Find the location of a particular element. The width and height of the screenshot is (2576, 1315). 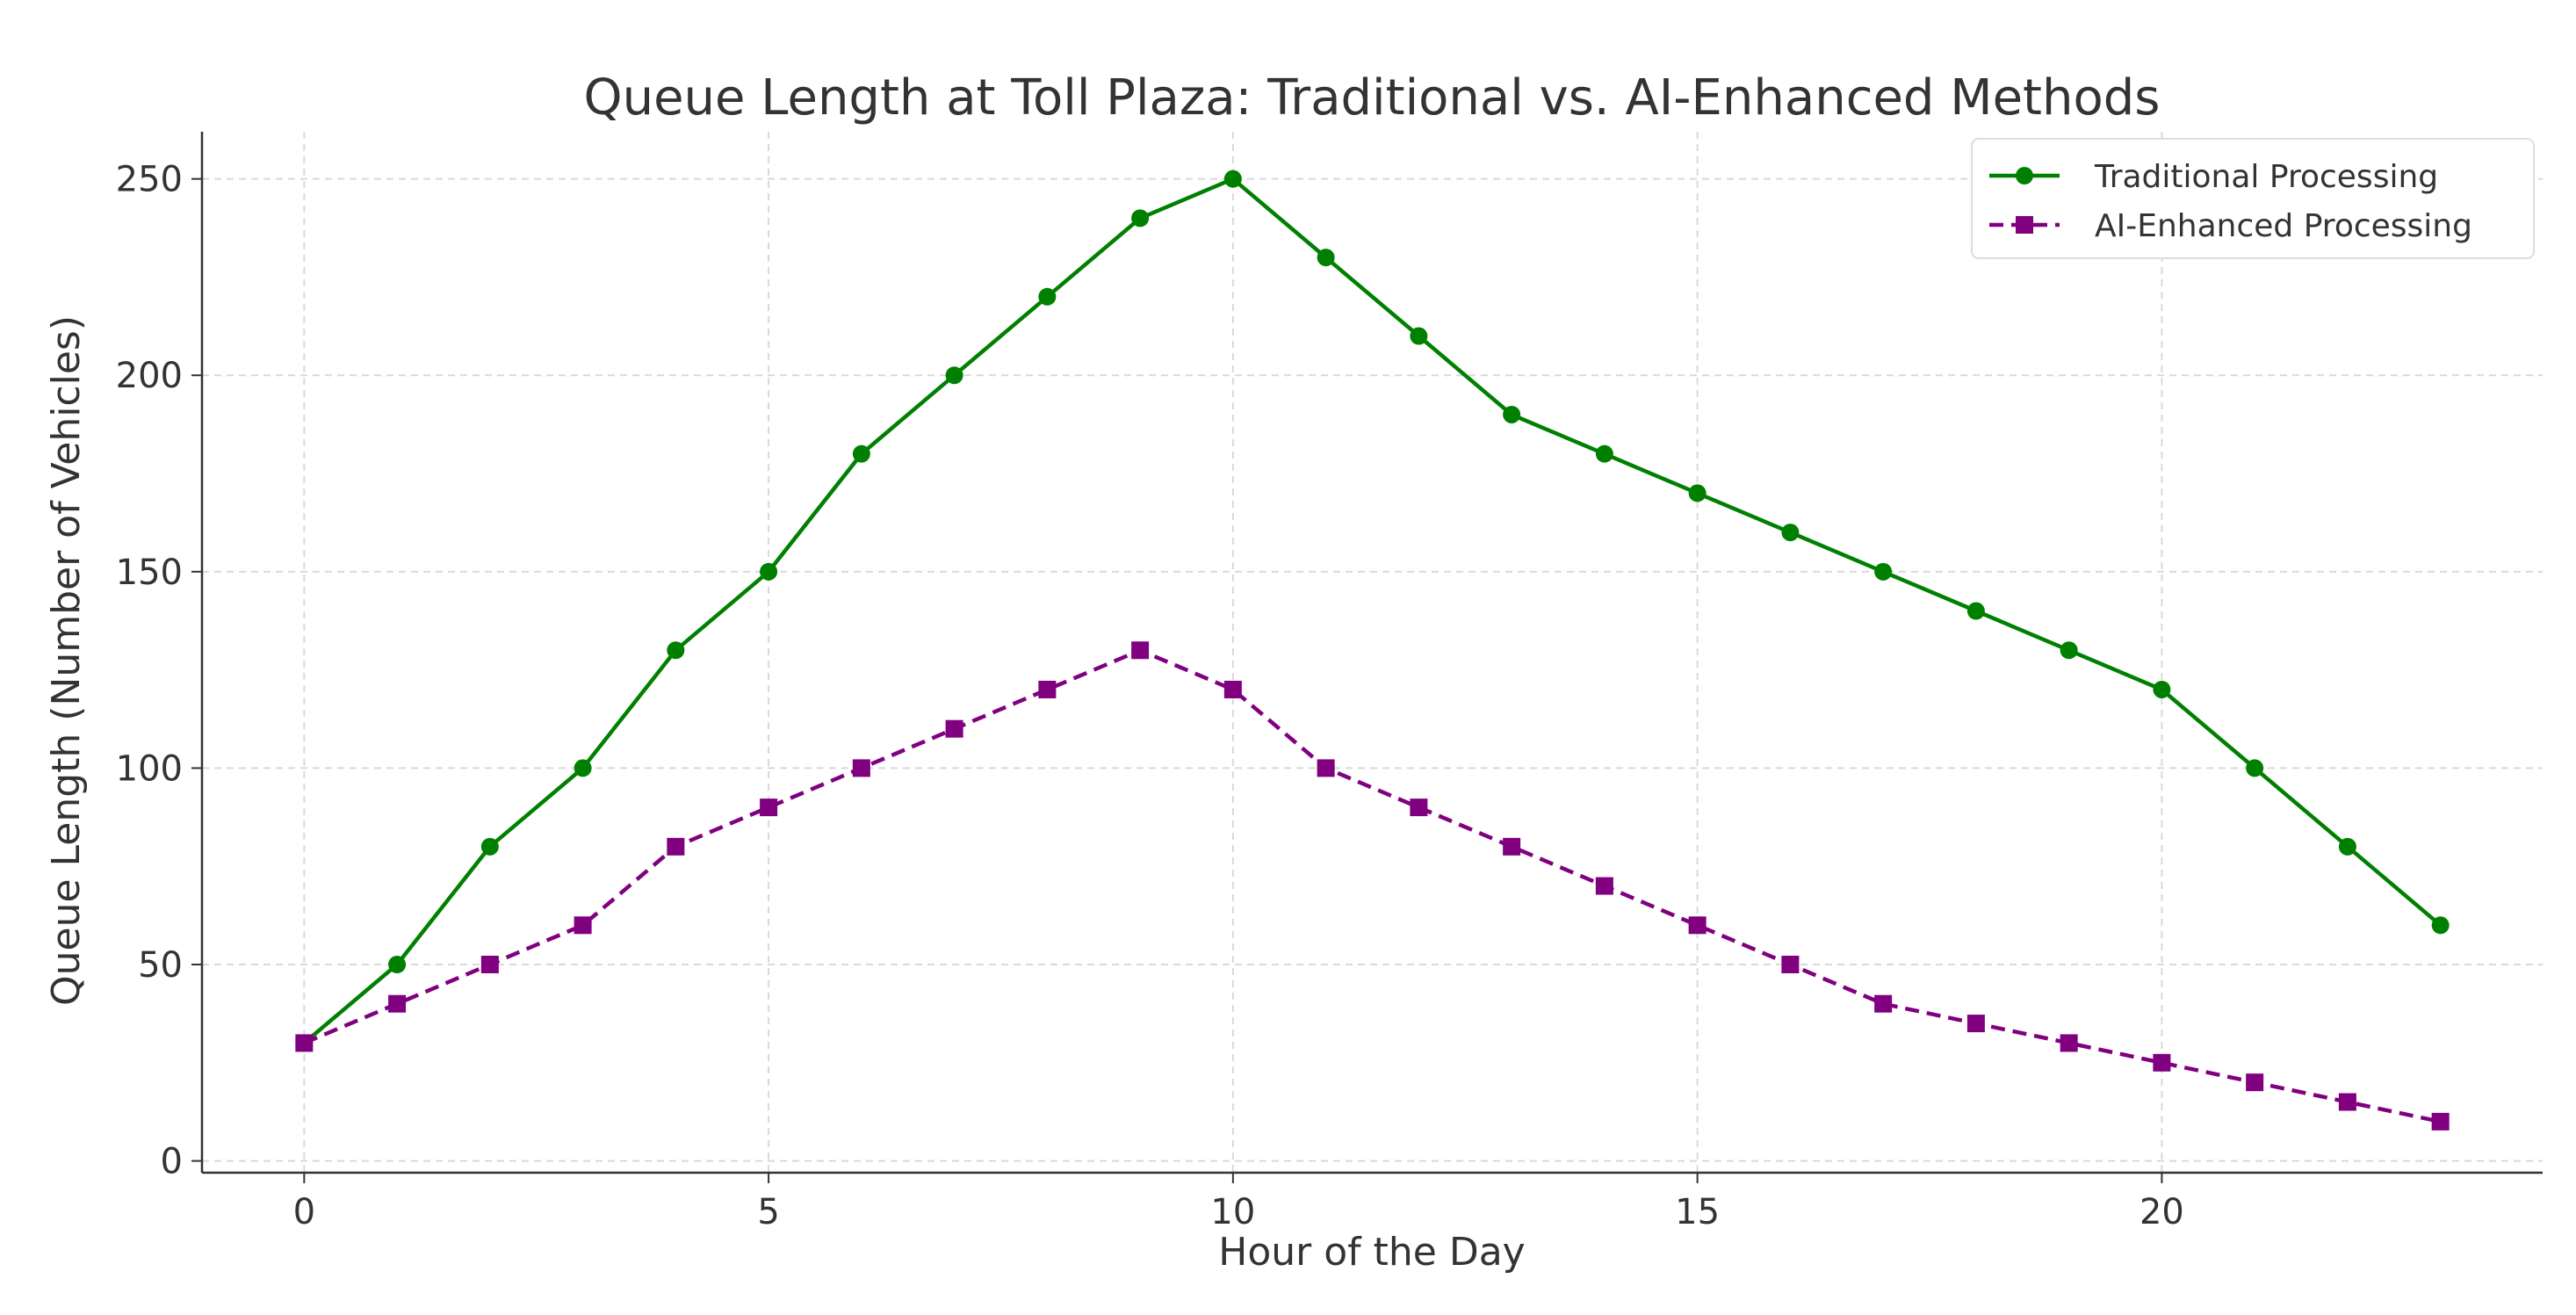

legend-box is located at coordinates (2253, 198).